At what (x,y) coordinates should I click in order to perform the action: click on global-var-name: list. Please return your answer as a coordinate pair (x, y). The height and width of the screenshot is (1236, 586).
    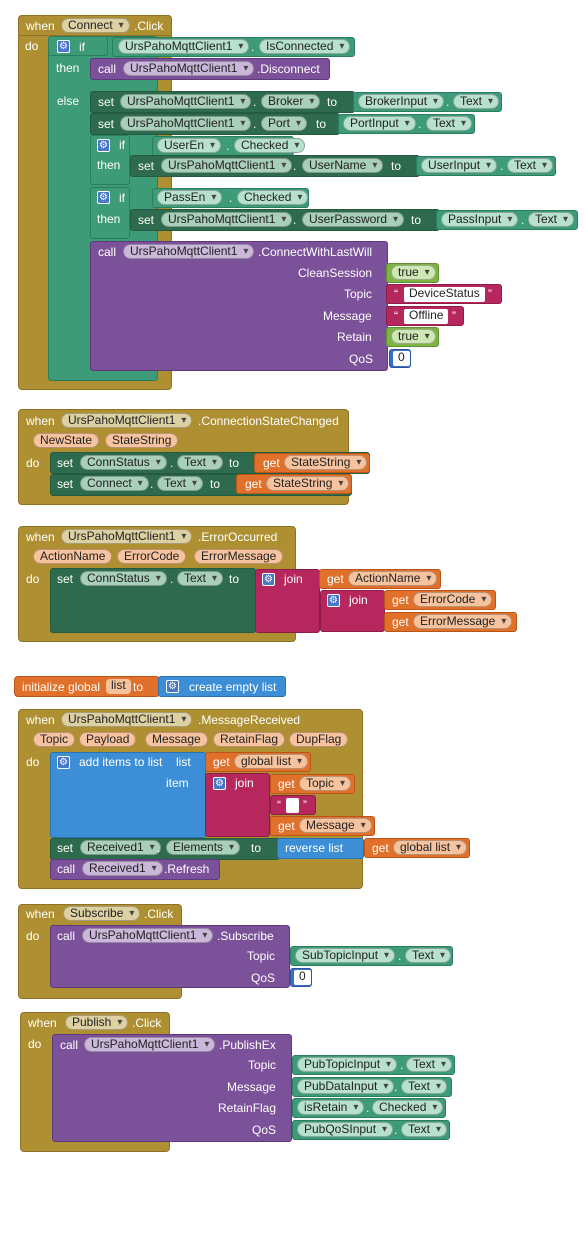
    Looking at the image, I should click on (118, 686).